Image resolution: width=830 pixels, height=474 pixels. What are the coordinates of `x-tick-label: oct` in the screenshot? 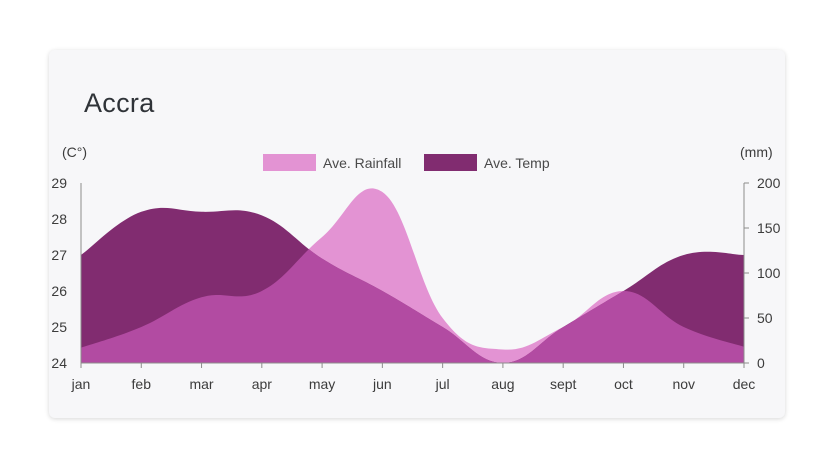 It's located at (623, 384).